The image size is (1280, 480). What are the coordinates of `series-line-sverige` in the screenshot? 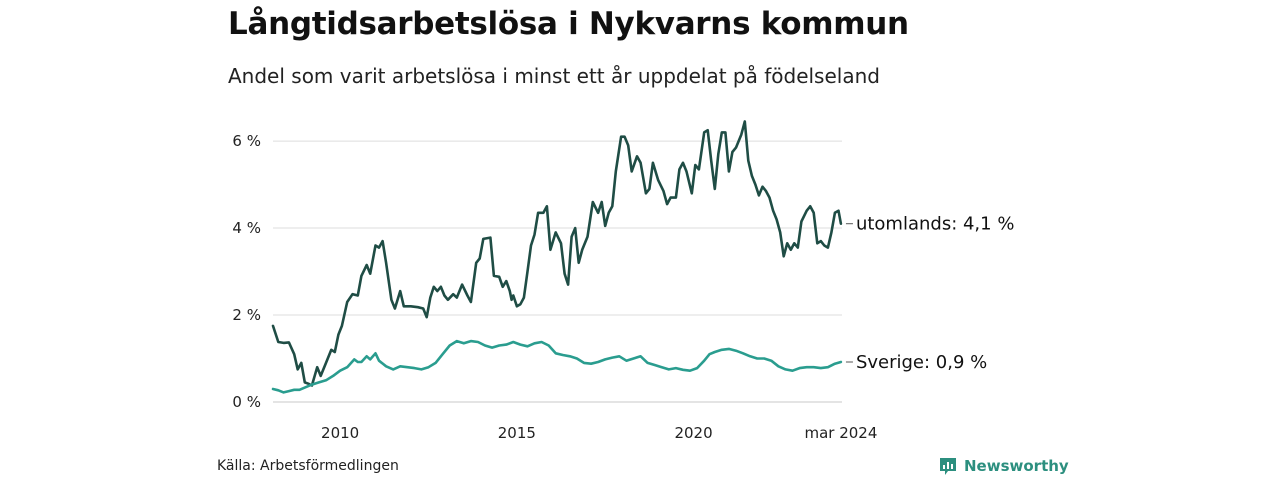 It's located at (557, 366).